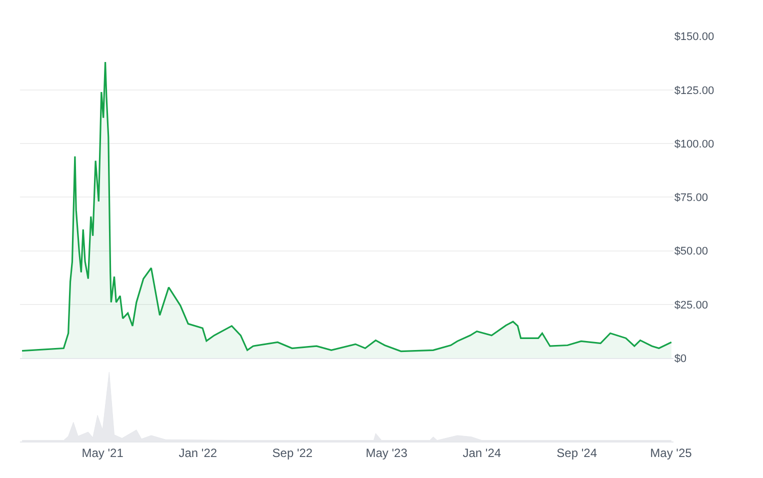  Describe the element at coordinates (577, 453) in the screenshot. I see `x-tick-label: Sep '24` at that location.